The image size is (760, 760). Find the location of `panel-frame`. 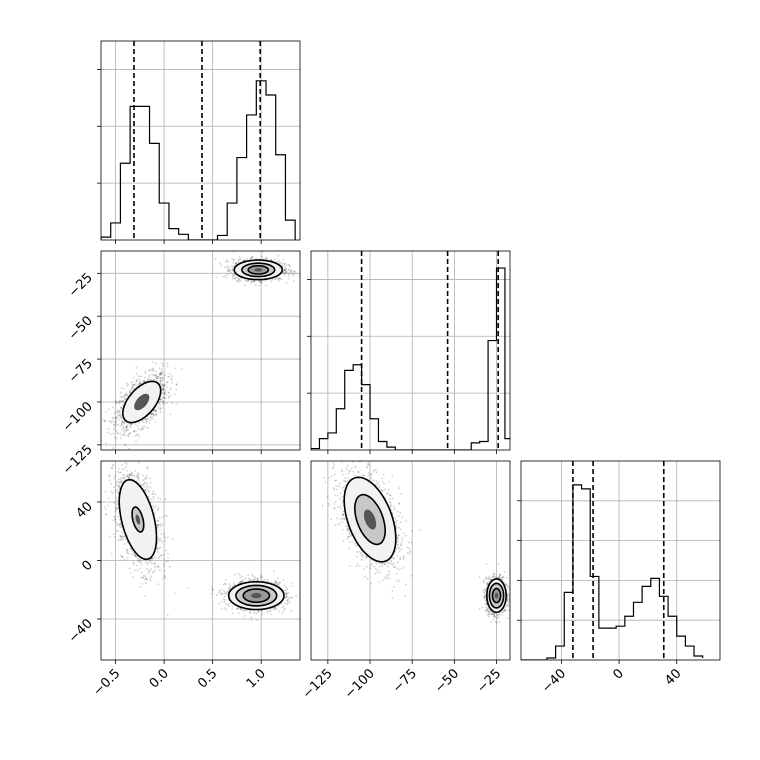

panel-frame is located at coordinates (200, 350).